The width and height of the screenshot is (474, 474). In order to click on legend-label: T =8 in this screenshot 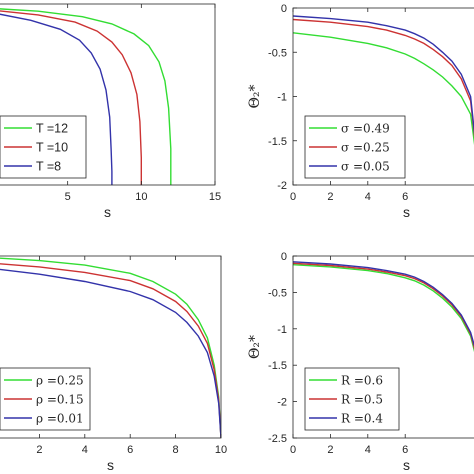, I will do `click(48, 167)`.